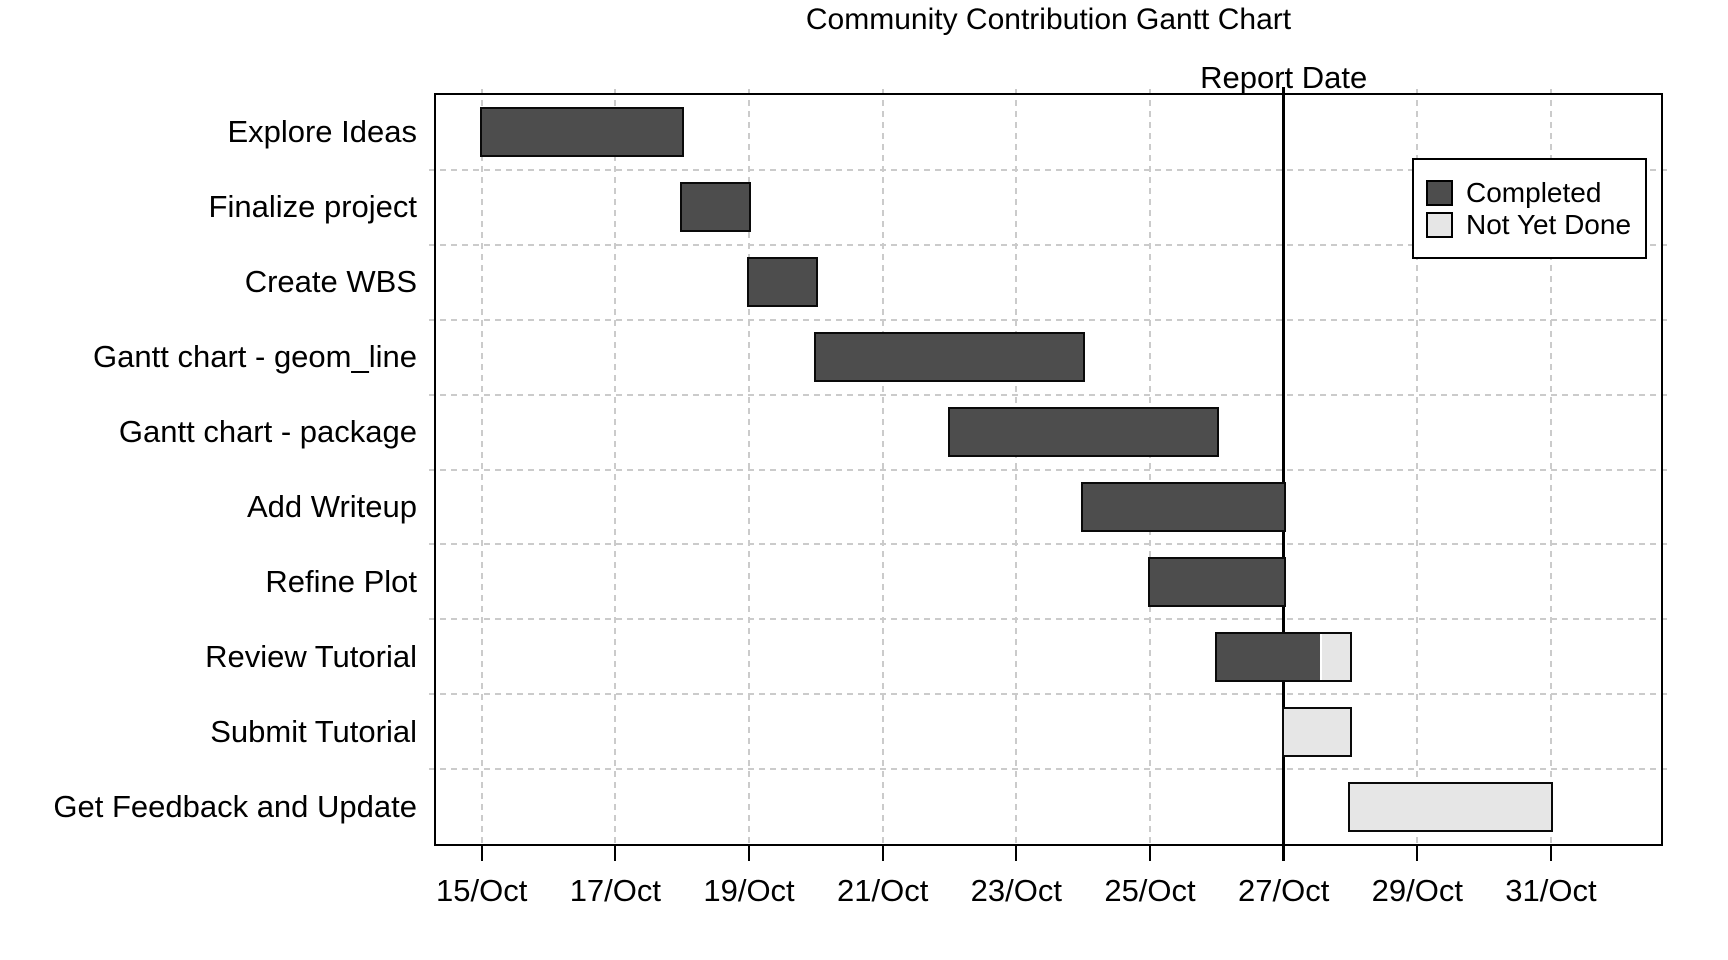  What do you see at coordinates (331, 506) in the screenshot?
I see `y-axis-task-label: Add Writeup` at bounding box center [331, 506].